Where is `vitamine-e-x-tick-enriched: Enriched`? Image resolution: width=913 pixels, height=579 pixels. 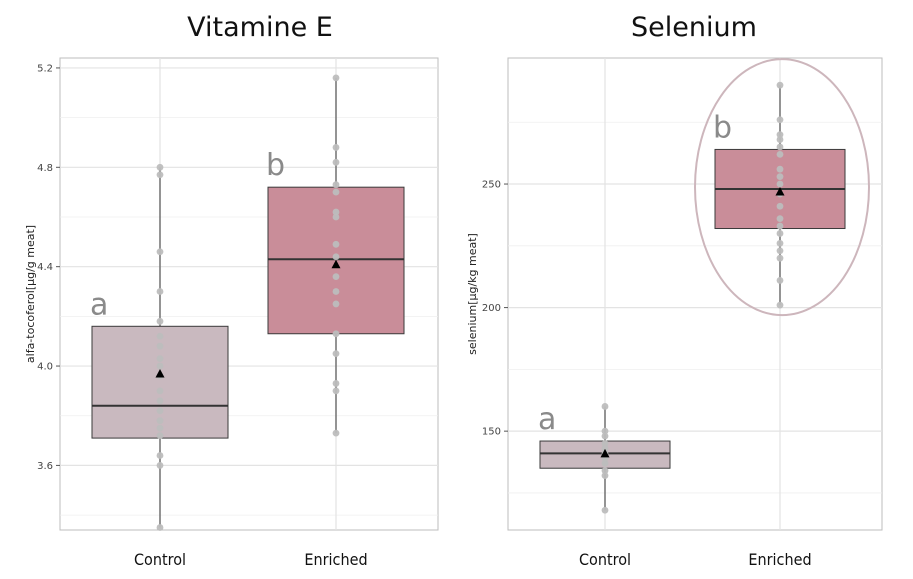 vitamine-e-x-tick-enriched: Enriched is located at coordinates (335, 559).